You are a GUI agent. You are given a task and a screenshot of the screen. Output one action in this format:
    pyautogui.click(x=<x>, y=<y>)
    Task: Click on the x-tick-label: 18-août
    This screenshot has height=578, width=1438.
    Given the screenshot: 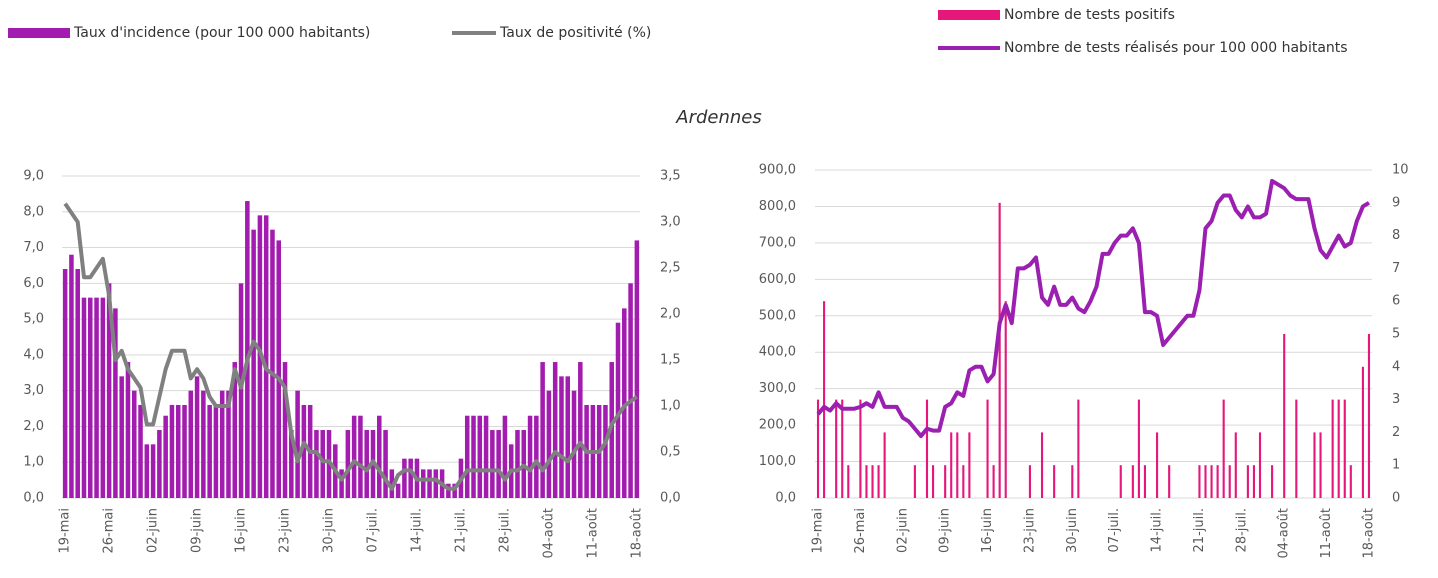 What is the action you would take?
    pyautogui.click(x=636, y=533)
    